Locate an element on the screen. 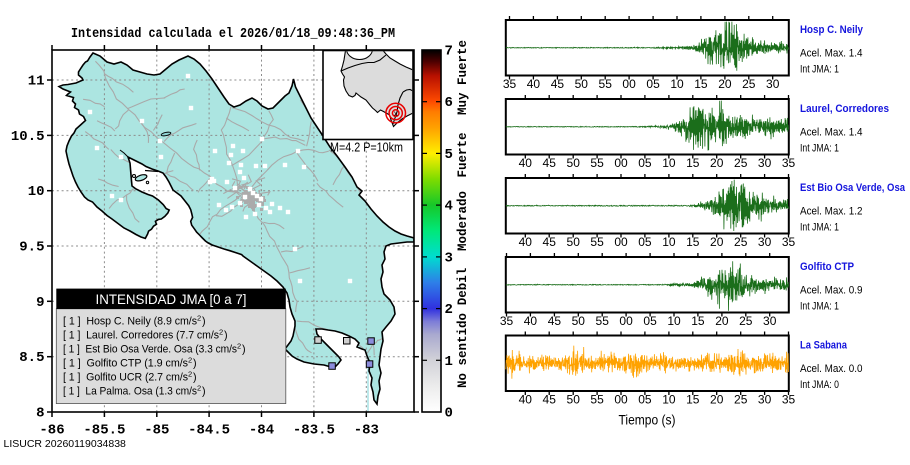 The image size is (910, 465). svg-text: -85.5 is located at coordinates (104, 431).